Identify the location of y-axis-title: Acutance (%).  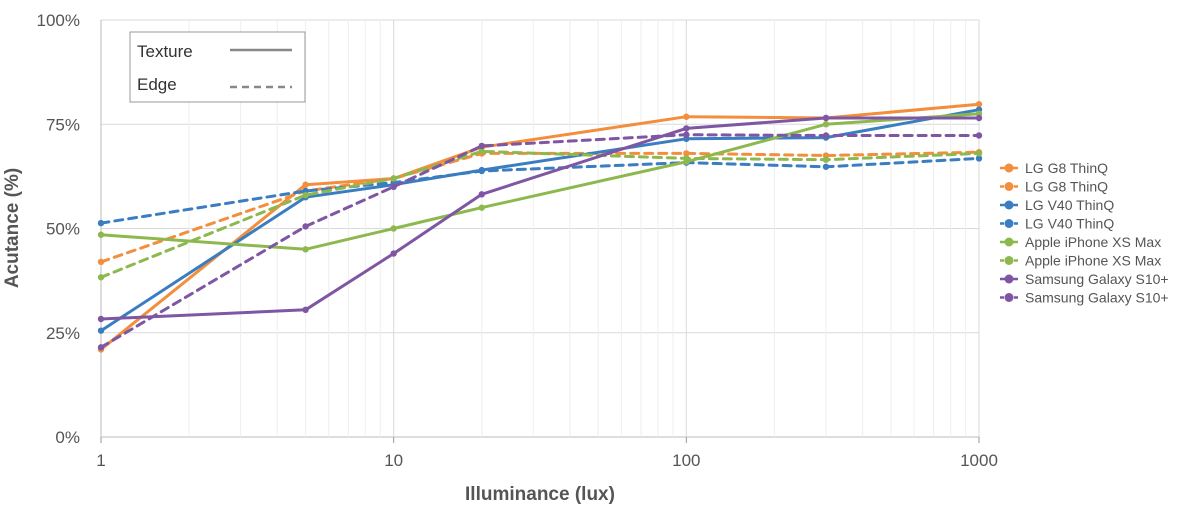
(12, 228).